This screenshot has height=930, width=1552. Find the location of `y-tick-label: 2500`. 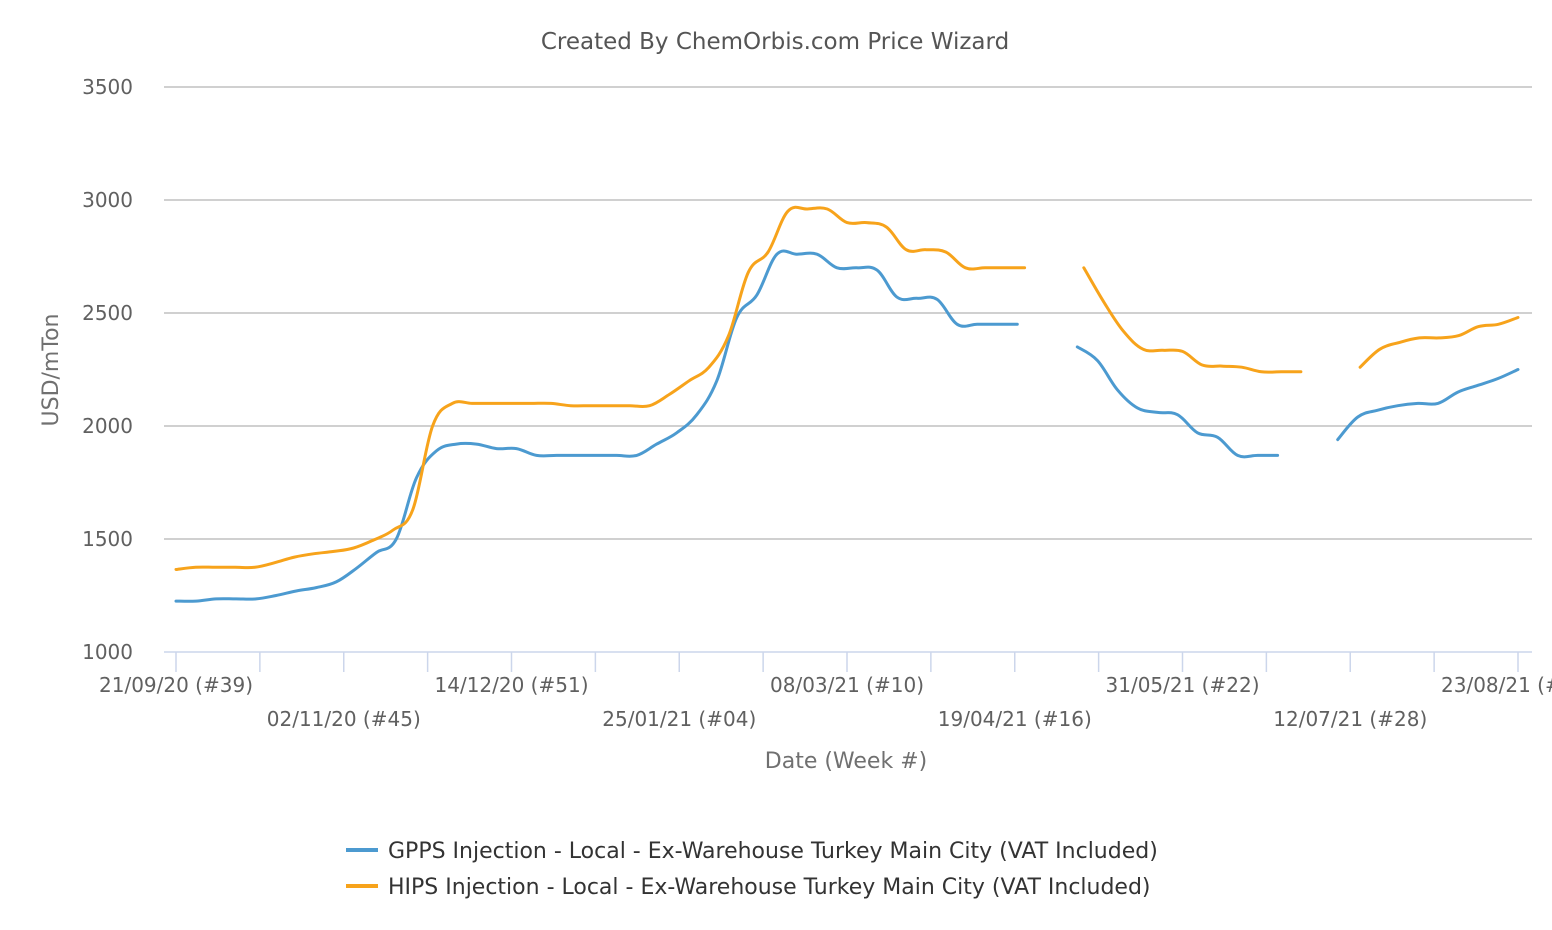

y-tick-label: 2500 is located at coordinates (107, 313).